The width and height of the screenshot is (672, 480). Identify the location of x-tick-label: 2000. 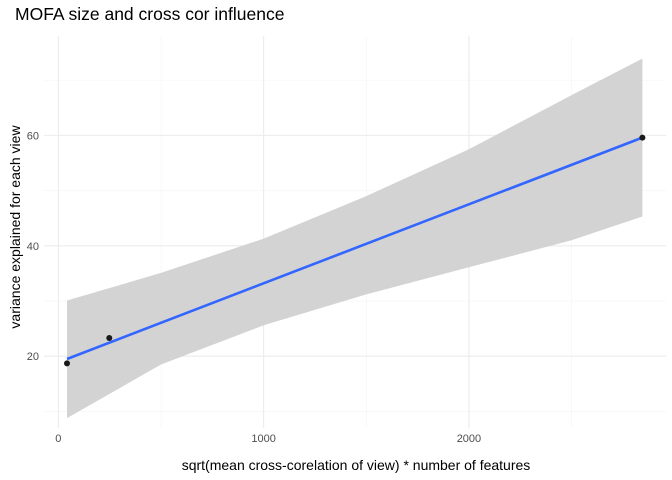
(469, 439).